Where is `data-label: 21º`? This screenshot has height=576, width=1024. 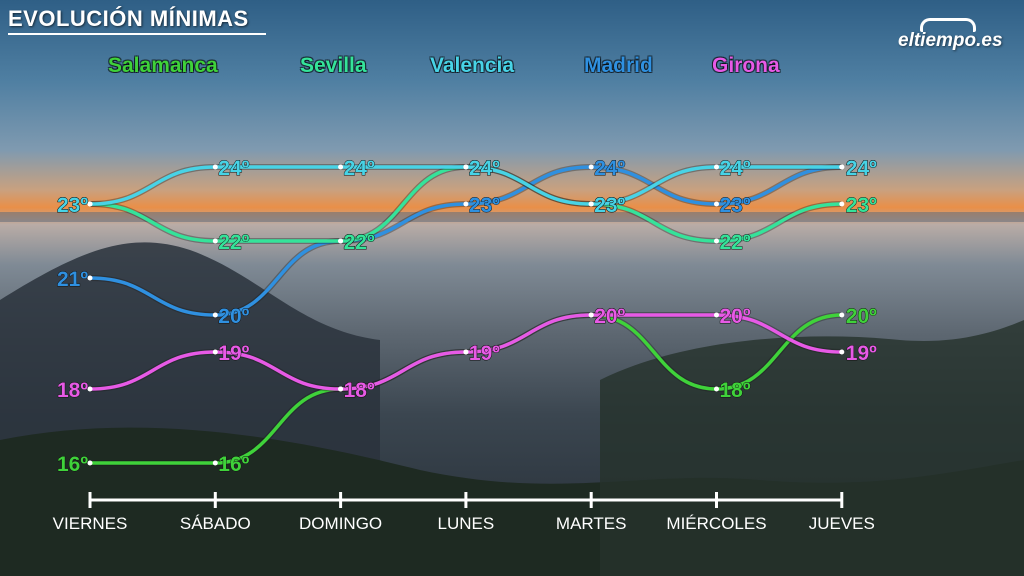
data-label: 21º is located at coordinates (72, 279).